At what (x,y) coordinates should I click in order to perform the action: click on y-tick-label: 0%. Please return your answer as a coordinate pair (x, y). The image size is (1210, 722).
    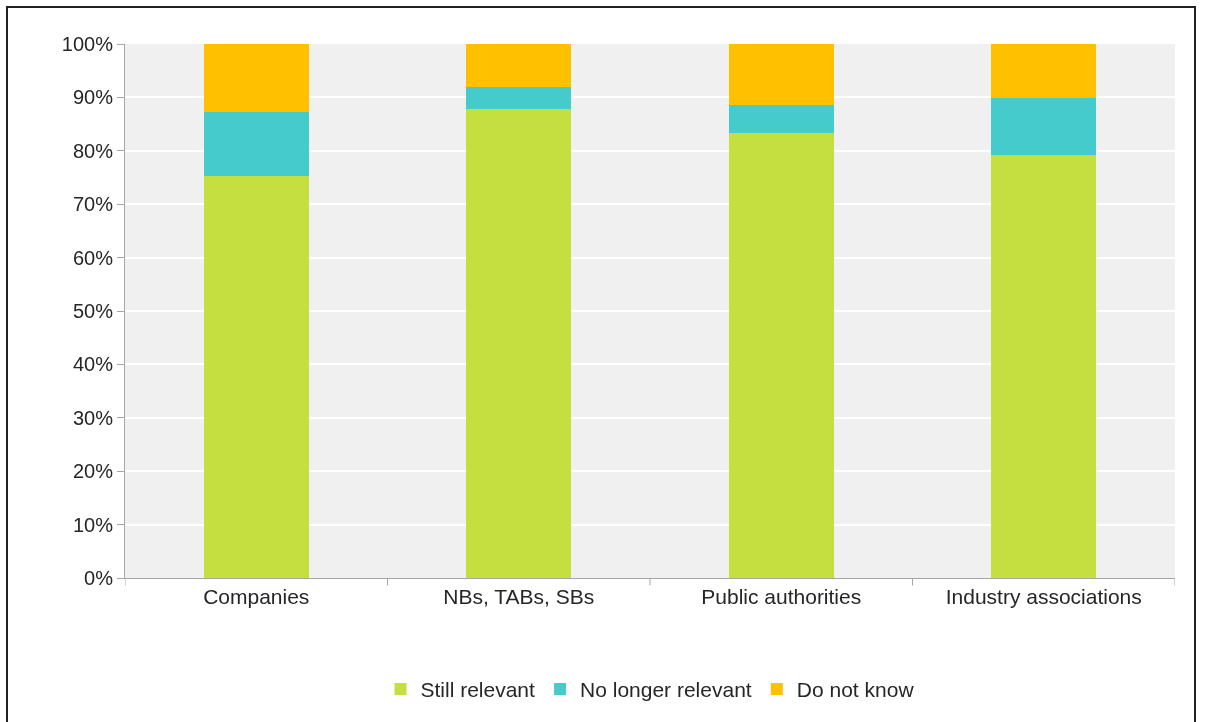
    Looking at the image, I should click on (99, 578).